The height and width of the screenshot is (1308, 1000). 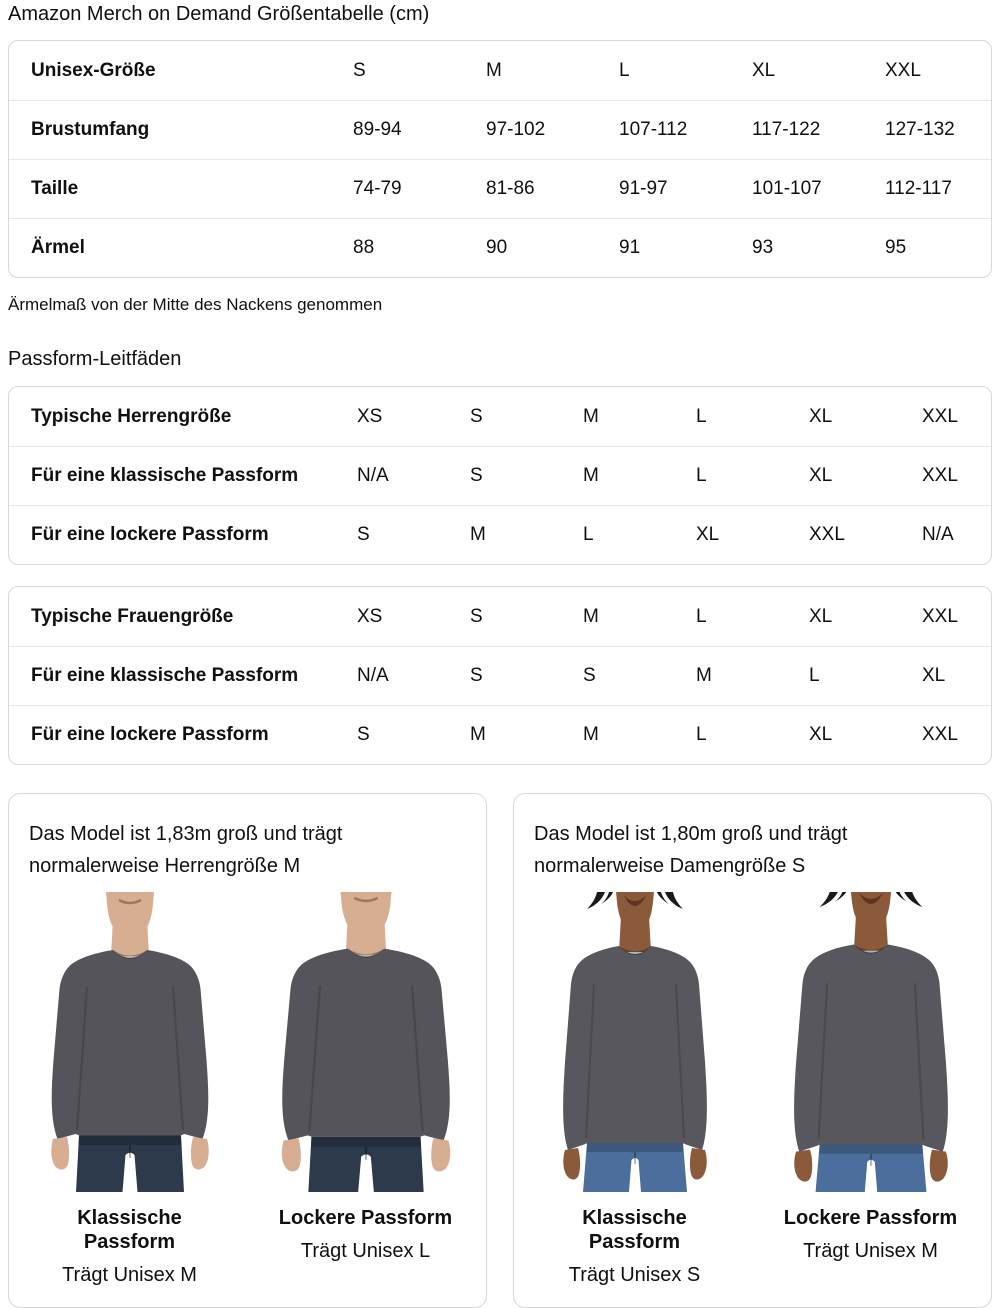 What do you see at coordinates (634, 1042) in the screenshot?
I see `female-model-figure` at bounding box center [634, 1042].